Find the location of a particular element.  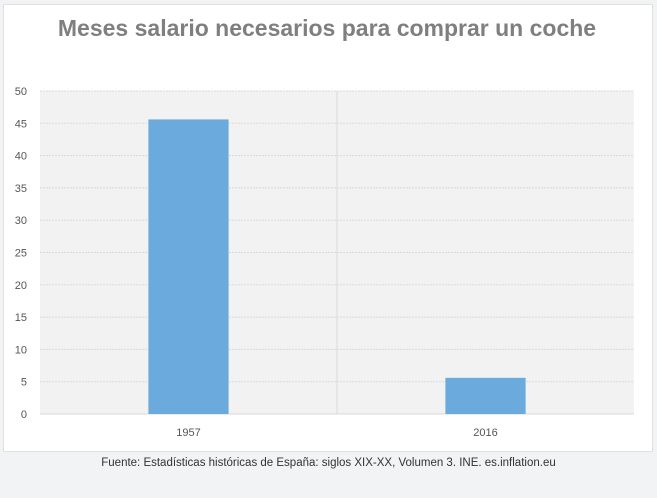

y-tick-label: 25 is located at coordinates (21, 254).